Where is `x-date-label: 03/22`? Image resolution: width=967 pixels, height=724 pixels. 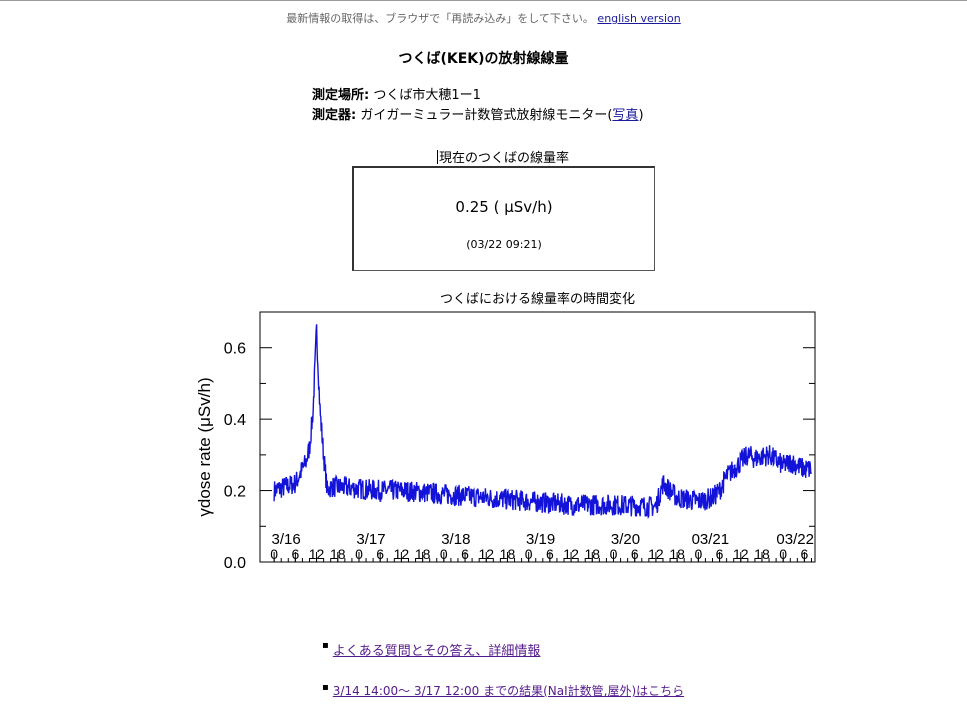 x-date-label: 03/22 is located at coordinates (795, 539).